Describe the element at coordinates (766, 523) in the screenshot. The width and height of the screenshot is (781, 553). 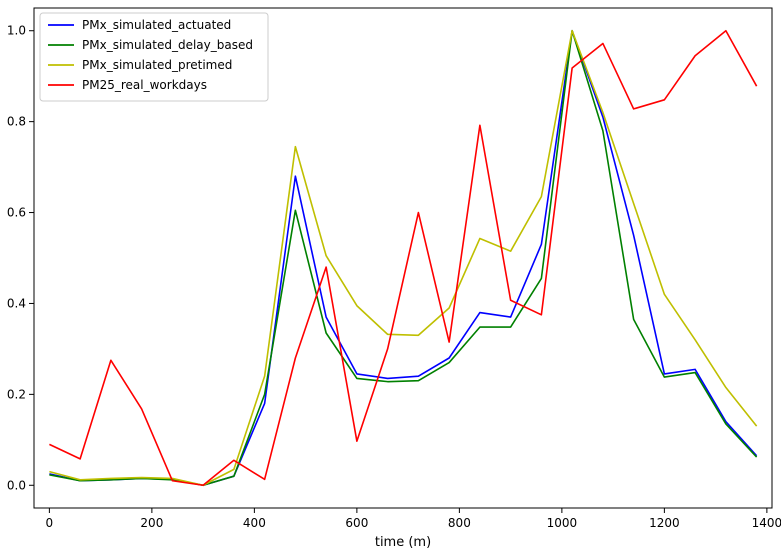
I see `x-tick-label: 1400` at that location.